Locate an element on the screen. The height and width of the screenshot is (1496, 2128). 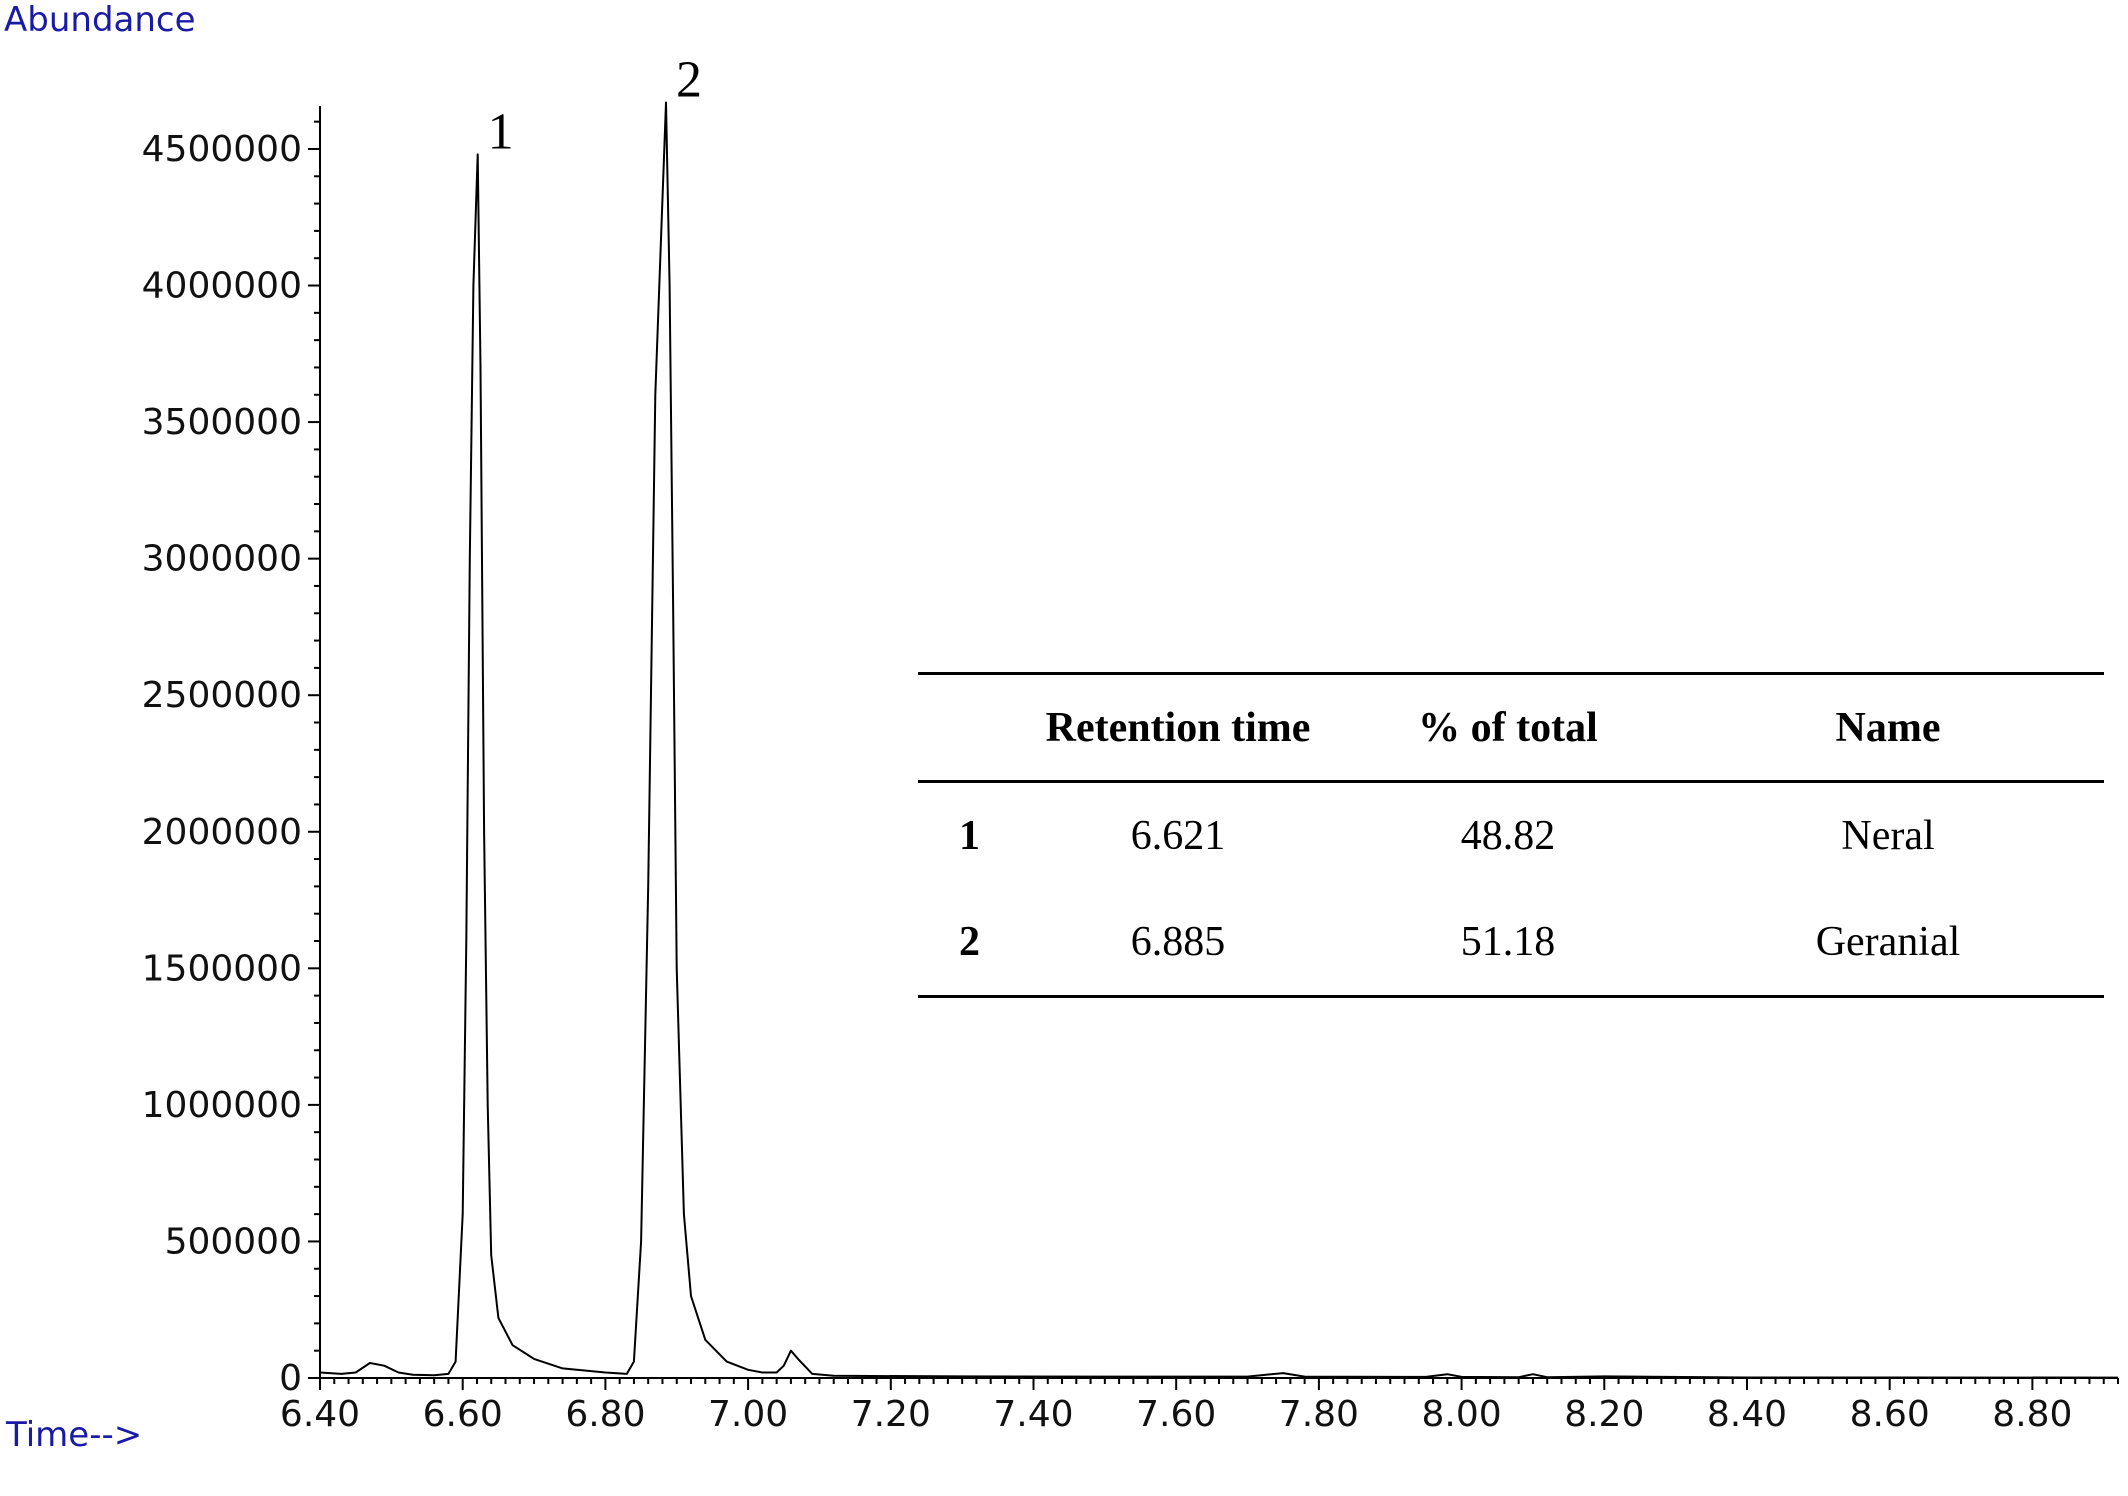
y-tick-label: 4000000 is located at coordinates (222, 286).